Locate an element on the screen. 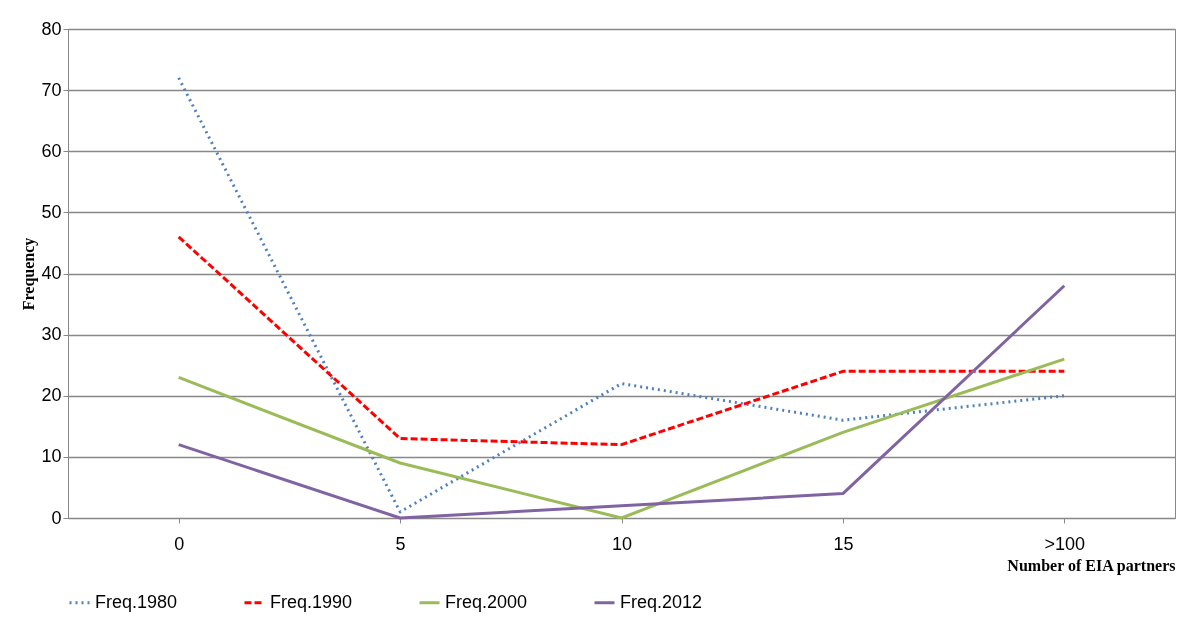 Image resolution: width=1195 pixels, height=632 pixels. y-tick-label: 30 is located at coordinates (51, 334).